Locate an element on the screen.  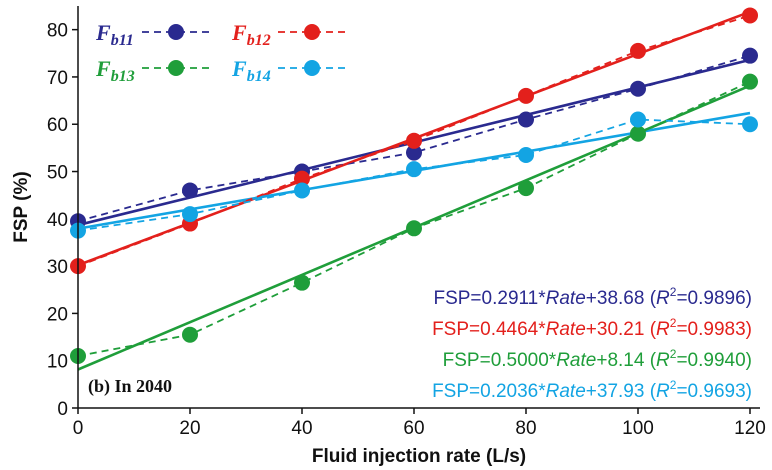
y-tick-label: 50 is located at coordinates (57, 173).